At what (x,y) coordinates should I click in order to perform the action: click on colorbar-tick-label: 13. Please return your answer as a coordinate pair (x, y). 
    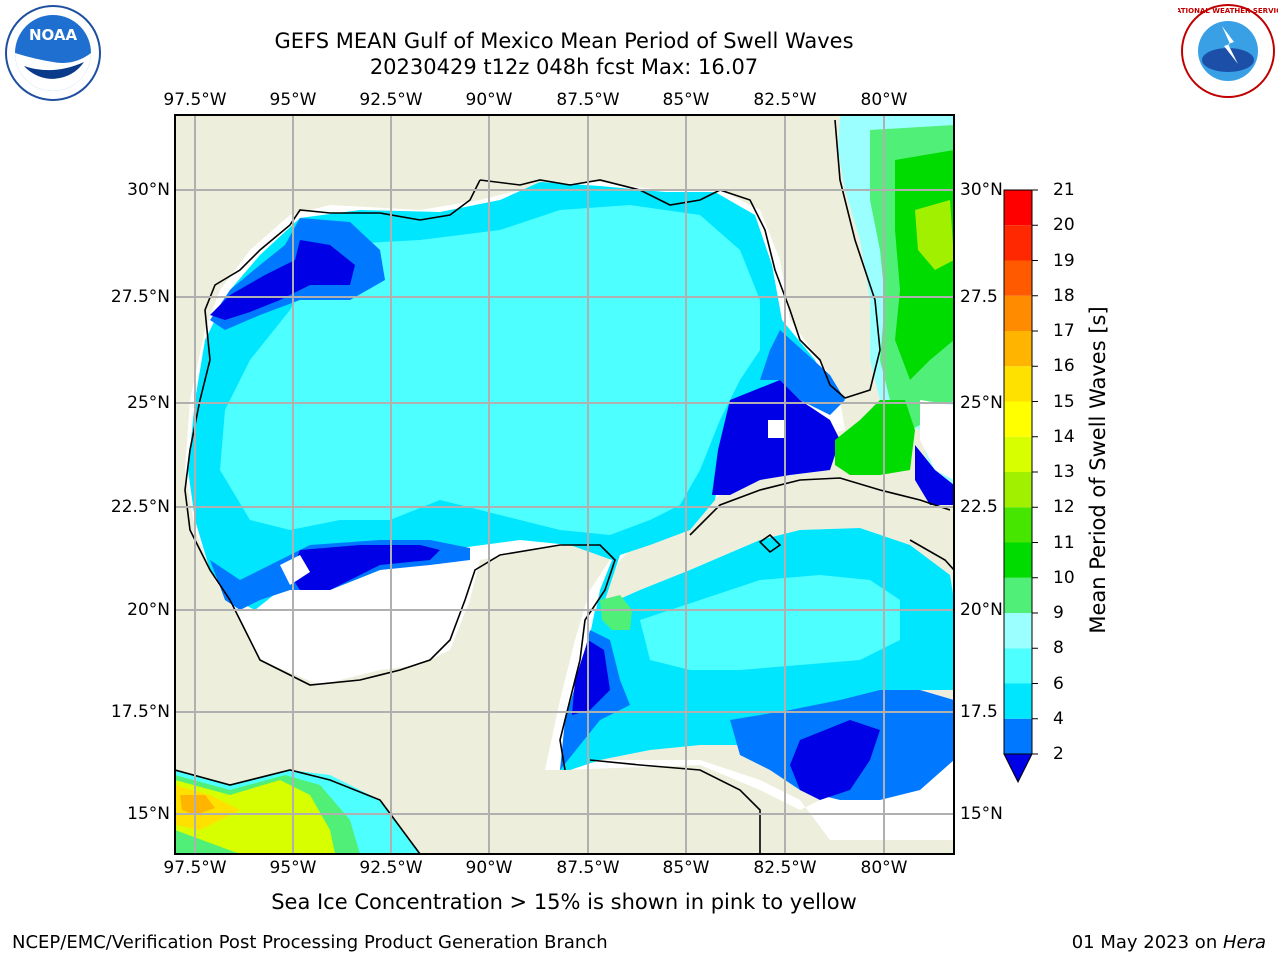
    Looking at the image, I should click on (1064, 472).